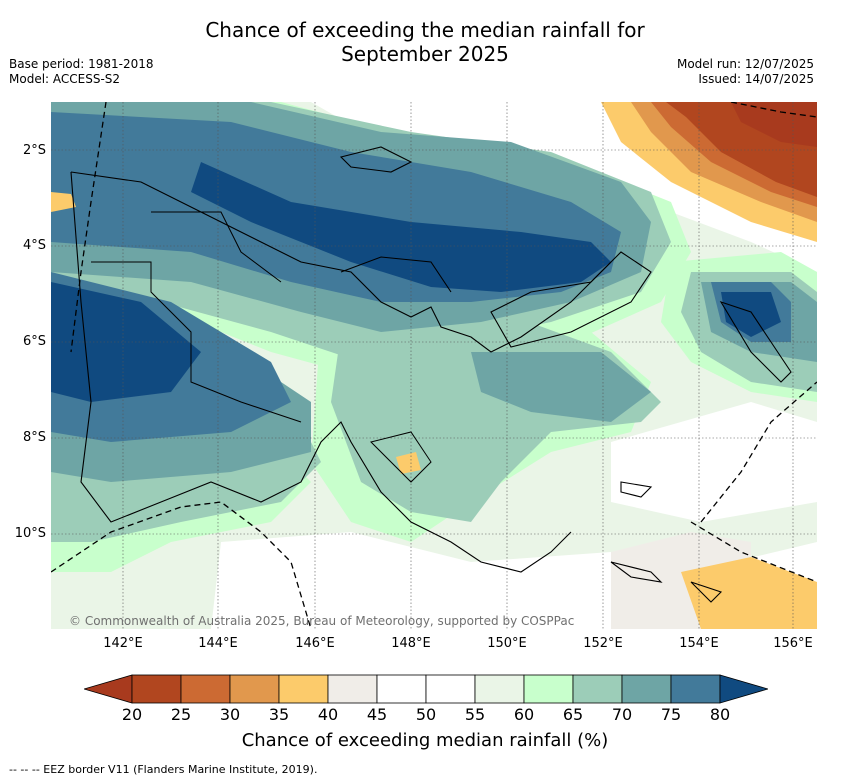 This screenshot has width=850, height=781. I want to click on colorbar-tick-label: 40, so click(328, 714).